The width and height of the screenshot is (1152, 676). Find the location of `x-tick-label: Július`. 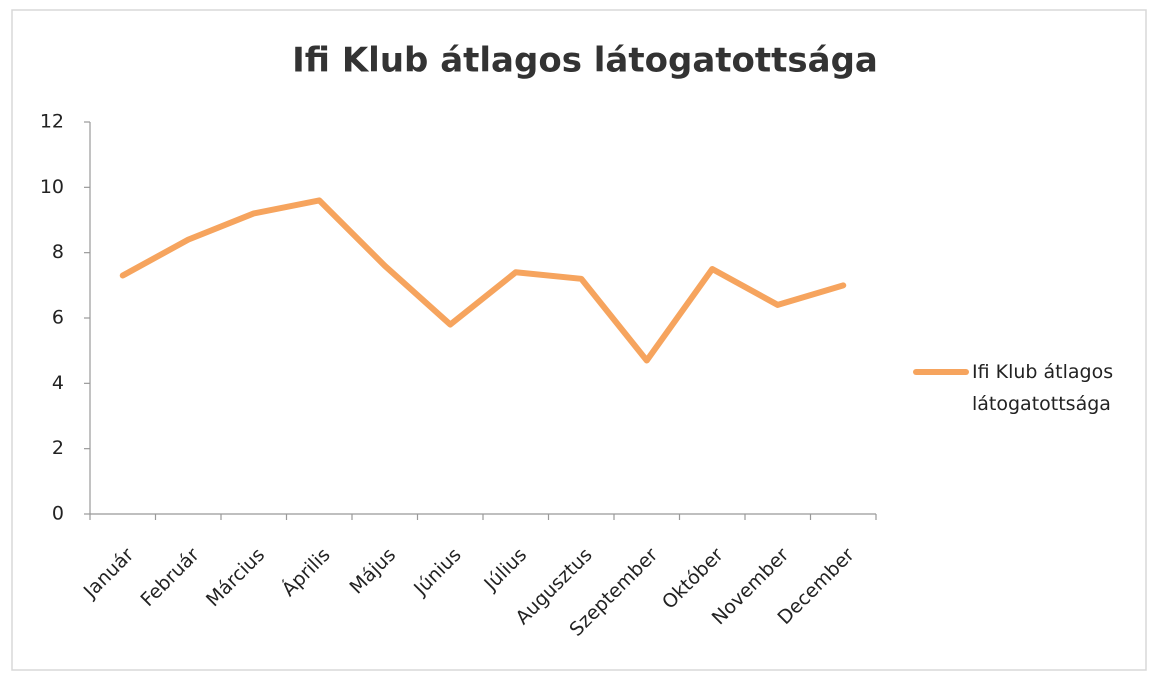

x-tick-label: Július is located at coordinates (505, 570).